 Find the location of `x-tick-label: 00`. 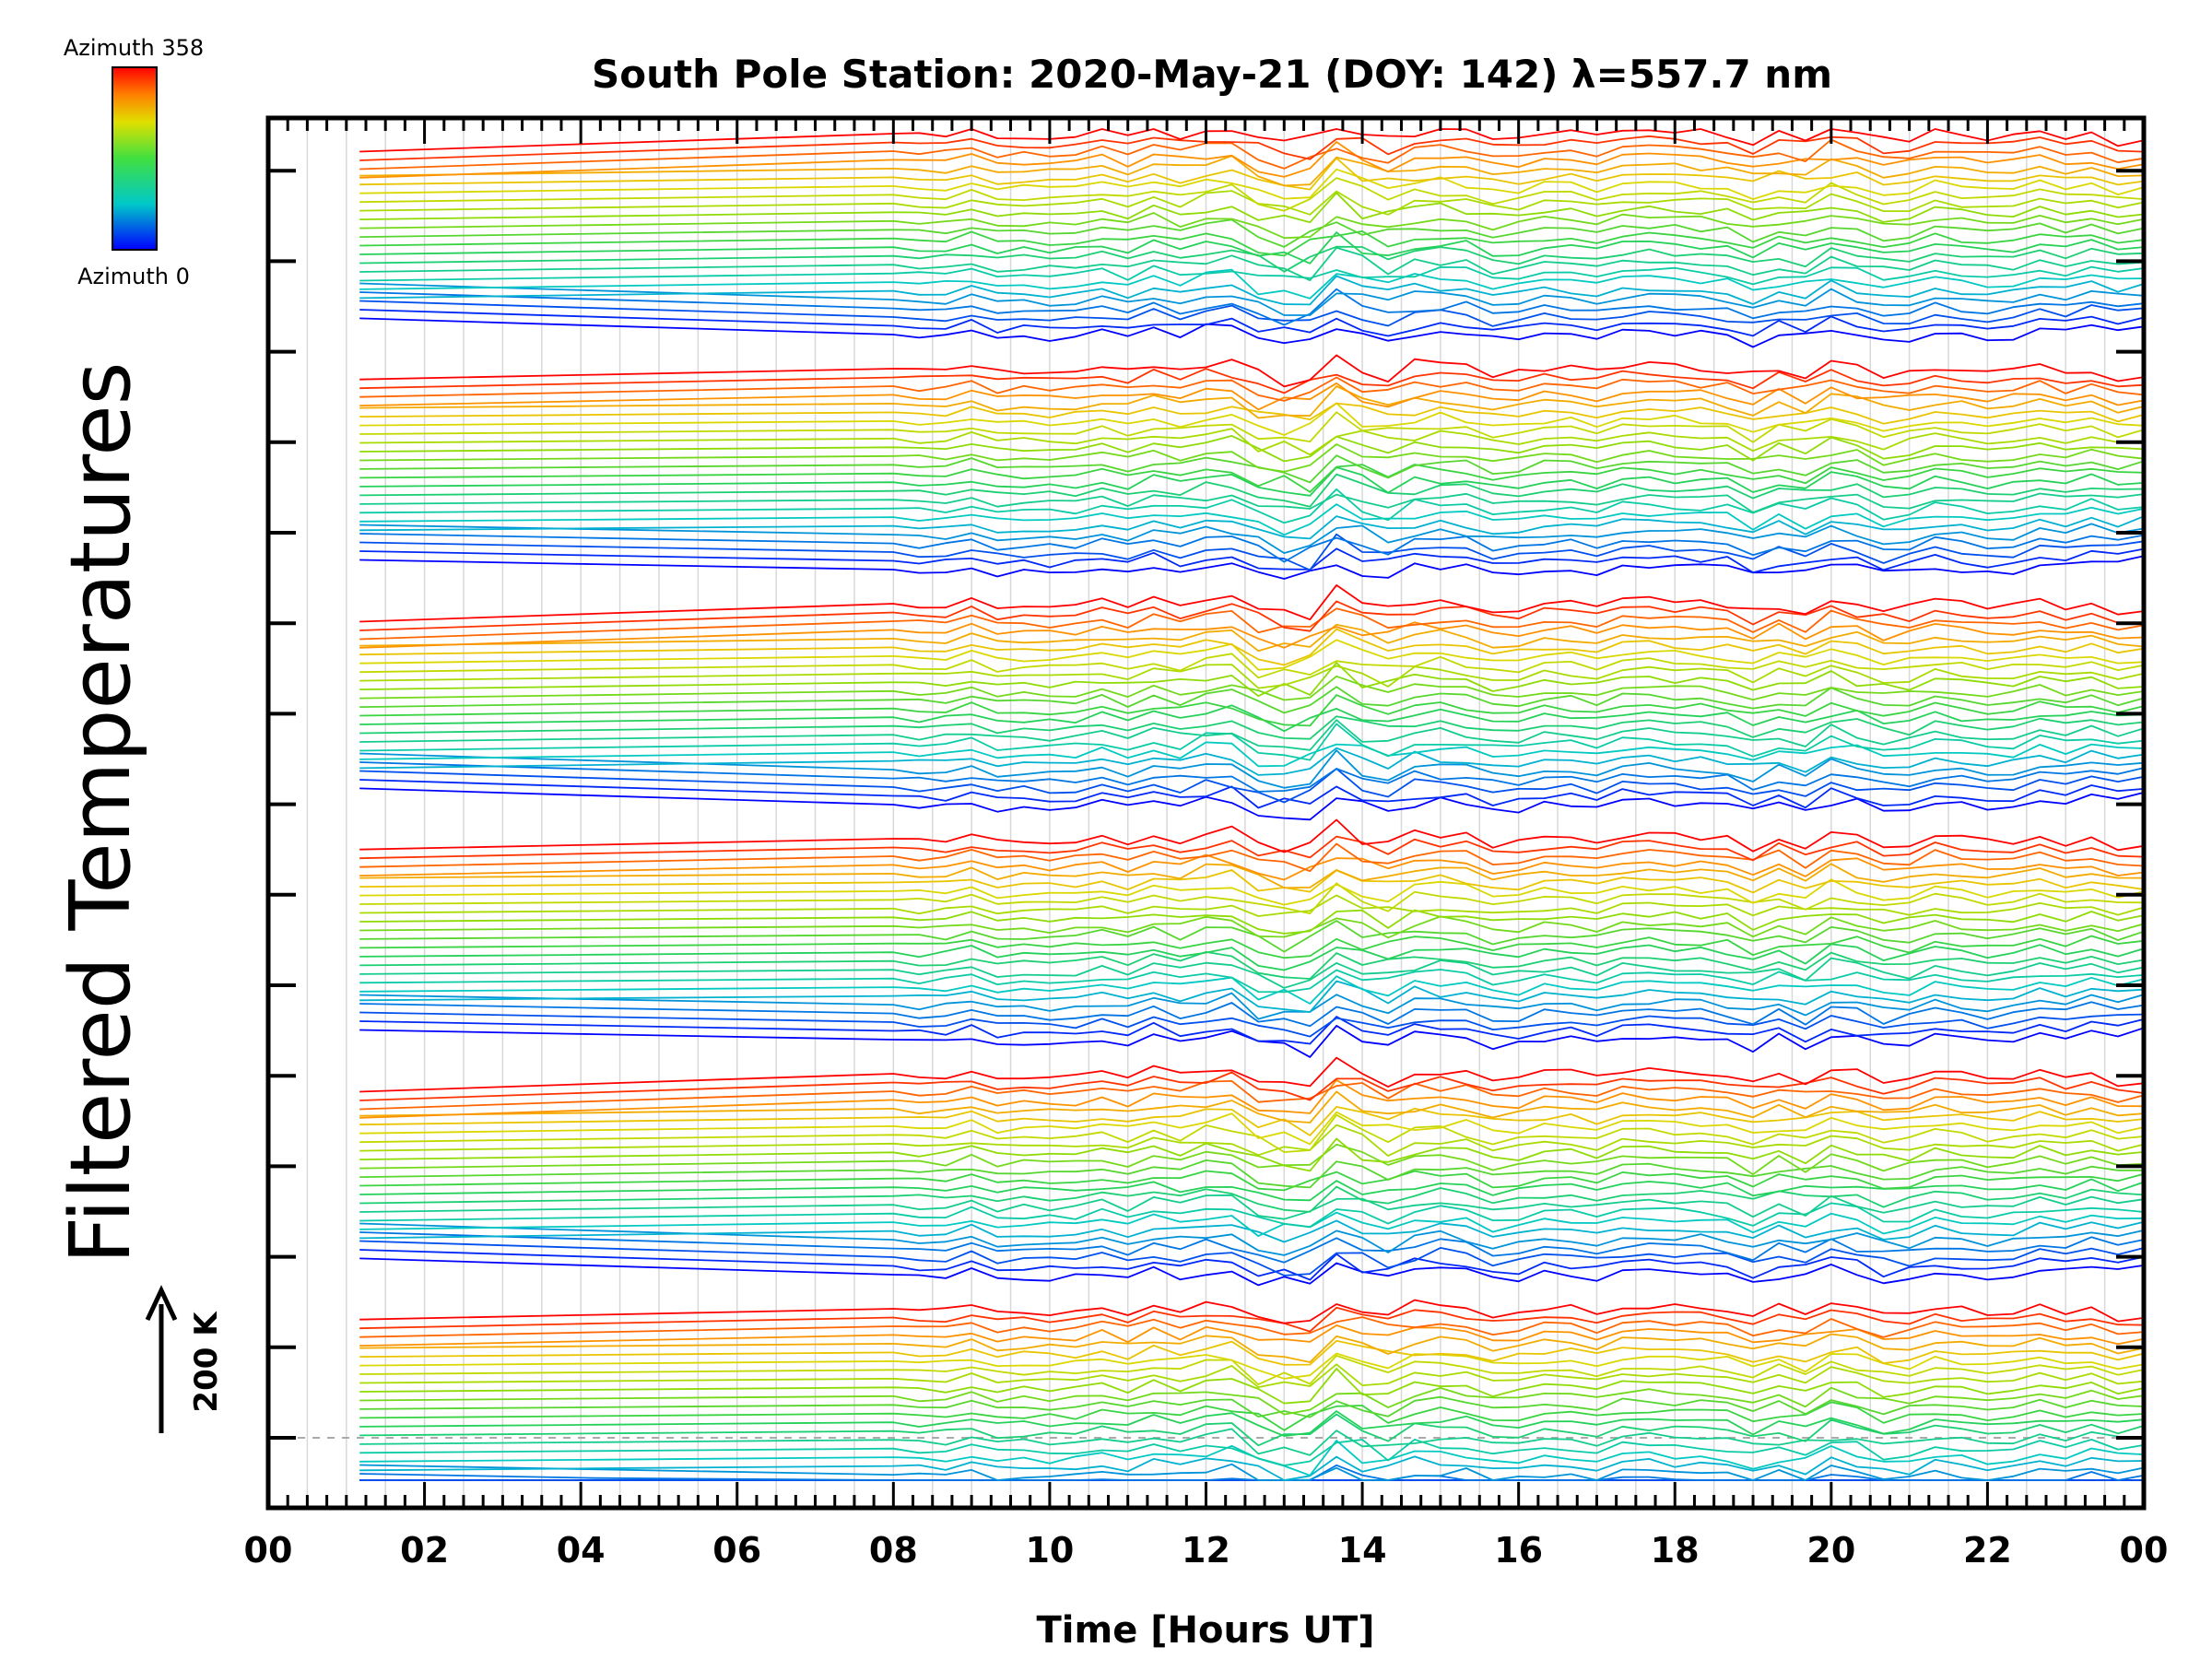

x-tick-label: 00 is located at coordinates (2144, 1550).